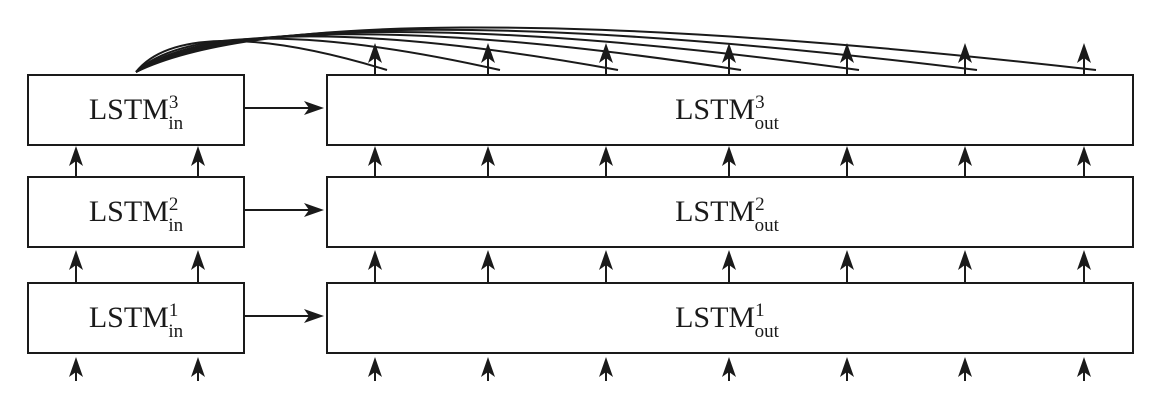 The width and height of the screenshot is (1161, 403). I want to click on output-arrow-top-4-head, so click(729, 53).